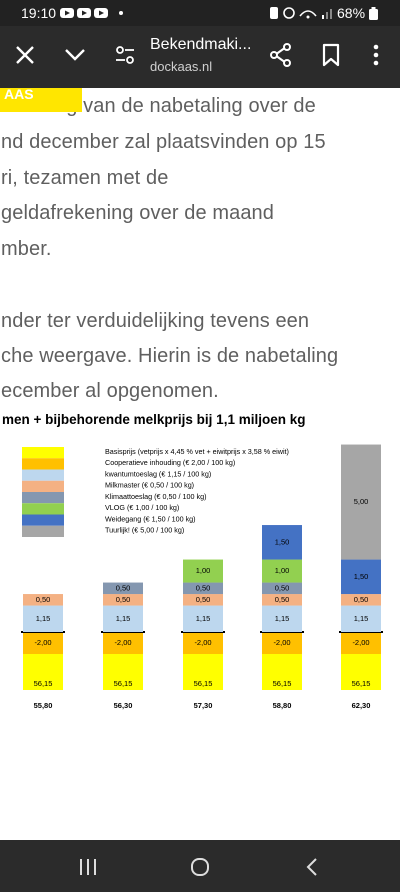  I want to click on recent-apps-button, so click(88, 867).